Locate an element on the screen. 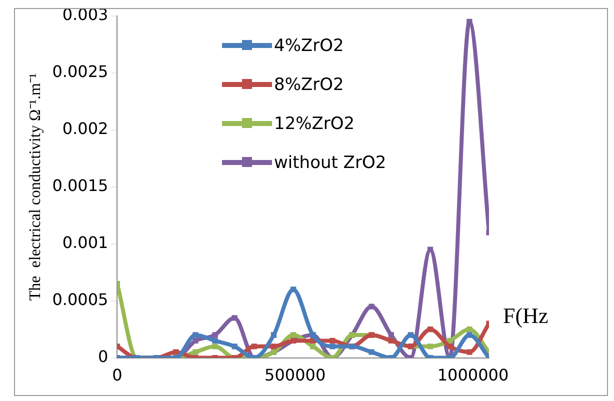 The image size is (614, 401). x-tick-label: 500000 is located at coordinates (295, 375).